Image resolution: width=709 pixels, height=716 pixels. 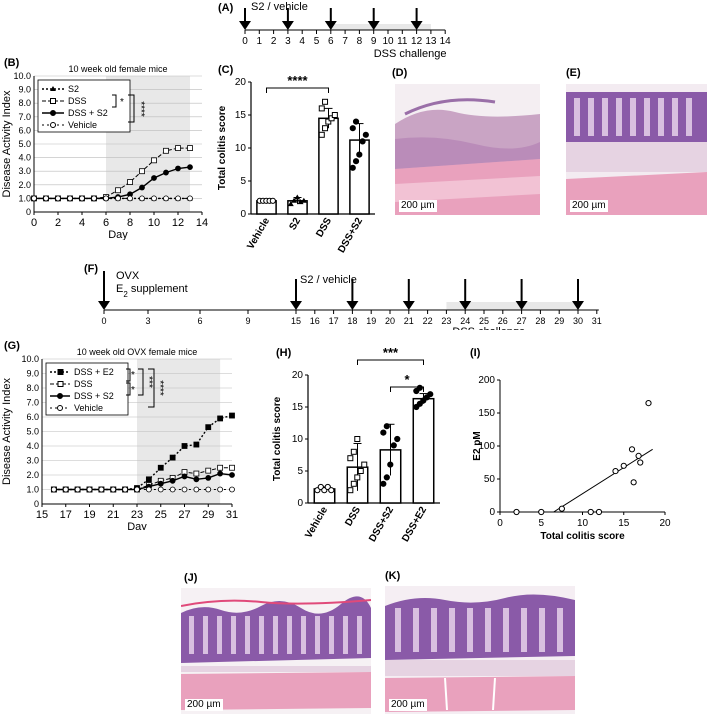 What do you see at coordinates (226, 8) in the screenshot?
I see `panel-label-a: (A)` at bounding box center [226, 8].